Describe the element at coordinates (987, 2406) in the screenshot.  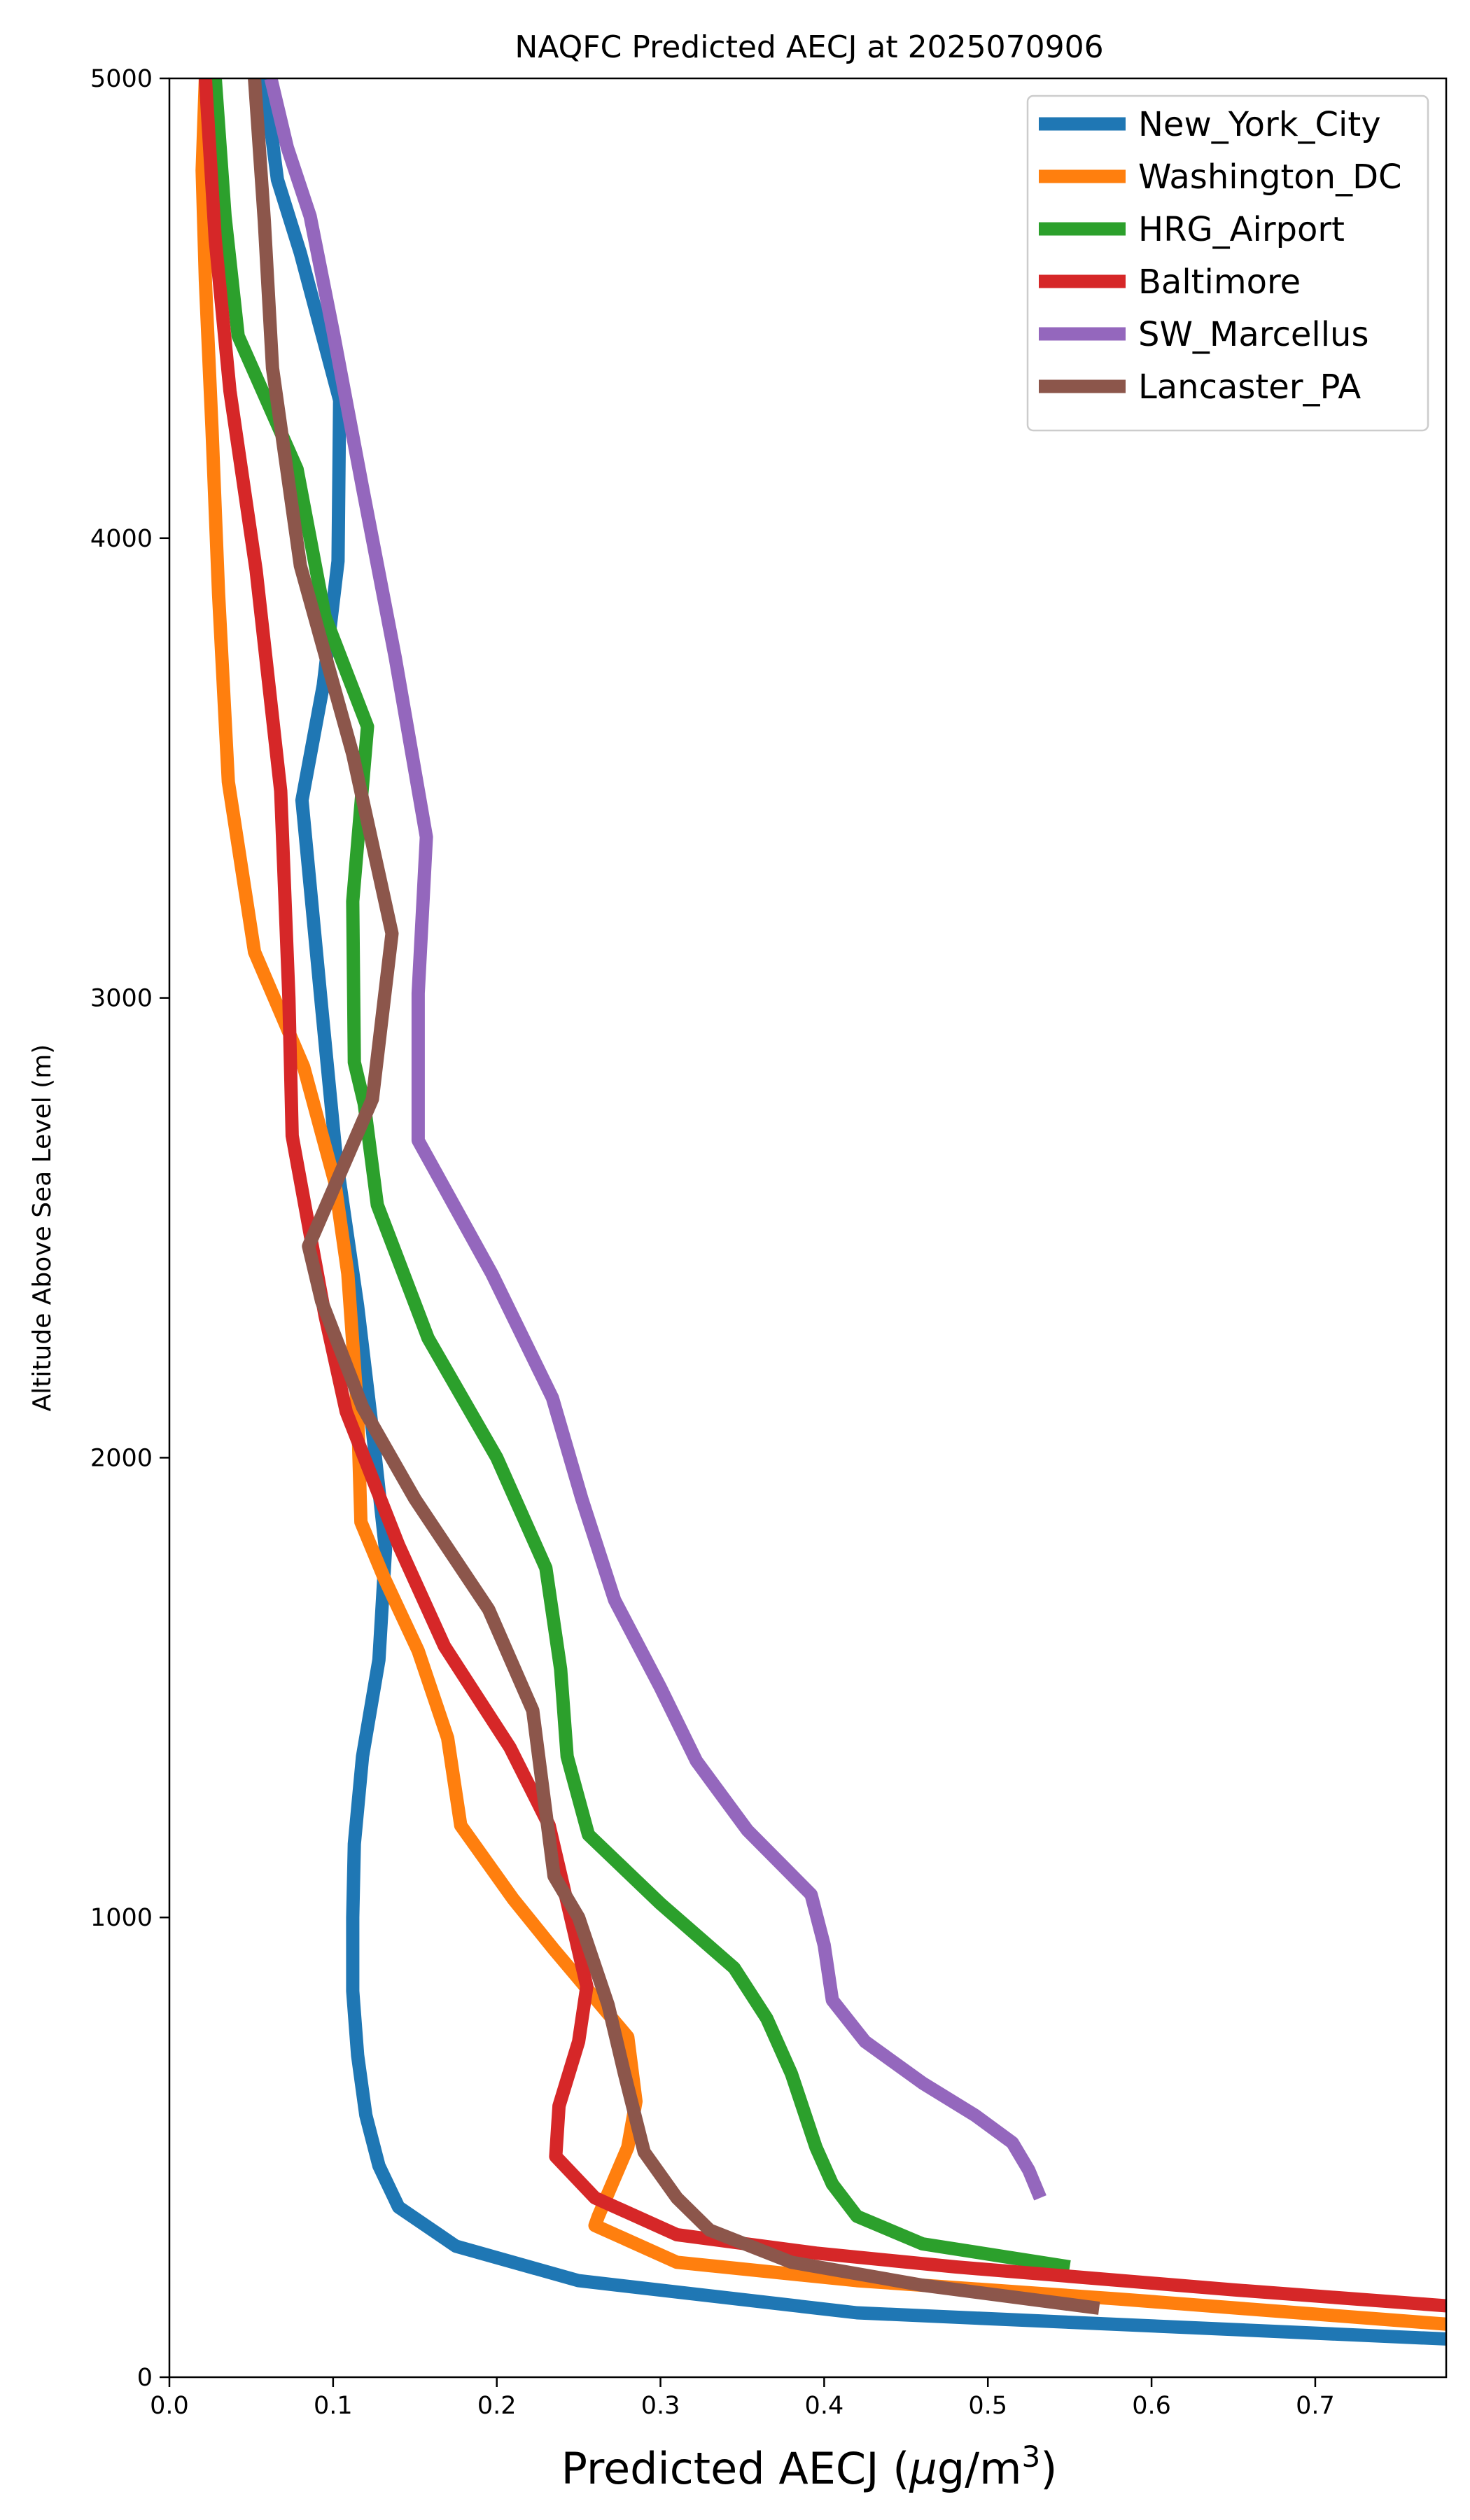
I see `x-tick-label: 0.5` at that location.